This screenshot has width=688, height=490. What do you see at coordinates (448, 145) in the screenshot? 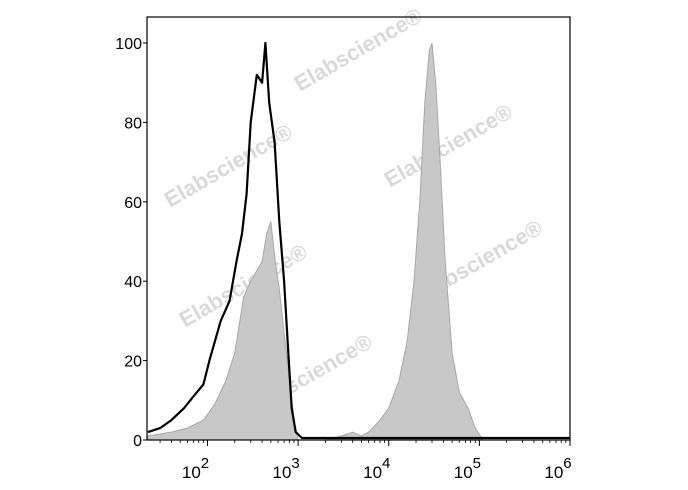
I see `watermark-text: Elabscience®` at bounding box center [448, 145].